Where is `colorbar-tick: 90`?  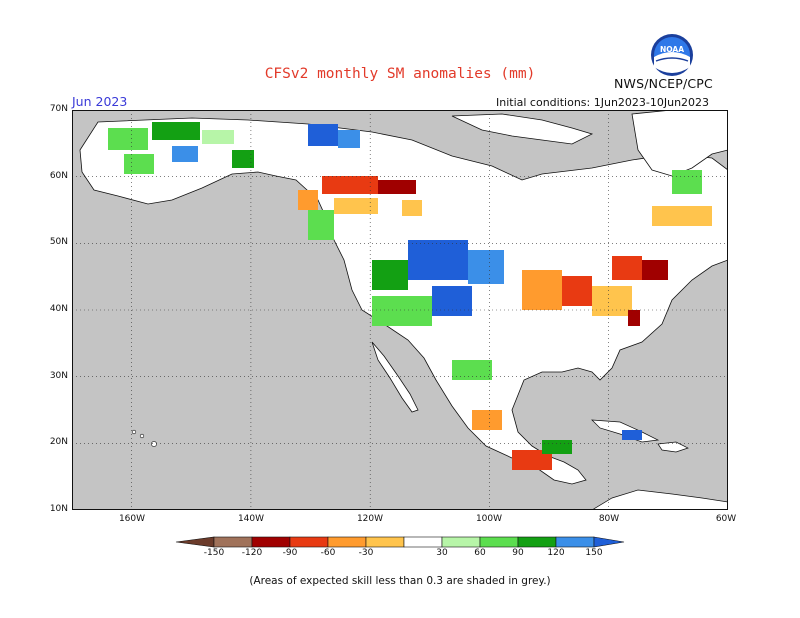 colorbar-tick: 90 is located at coordinates (518, 553).